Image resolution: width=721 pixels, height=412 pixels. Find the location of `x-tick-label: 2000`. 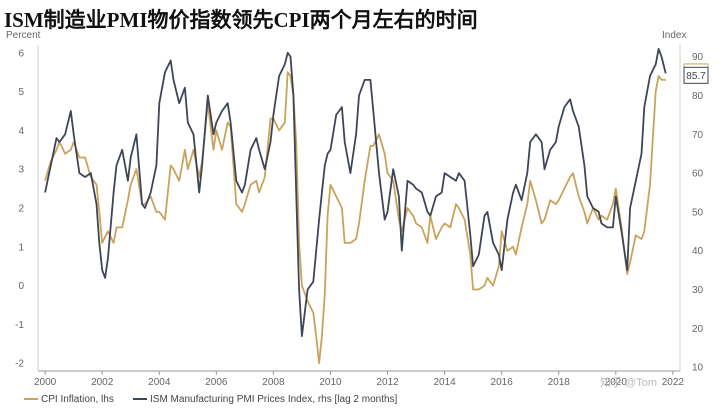

x-tick-label: 2000 is located at coordinates (45, 382).